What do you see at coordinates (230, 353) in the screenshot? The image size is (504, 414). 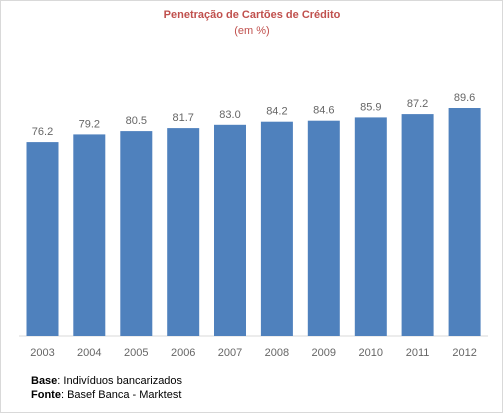 I see `tick-label-2007: 2007` at bounding box center [230, 353].